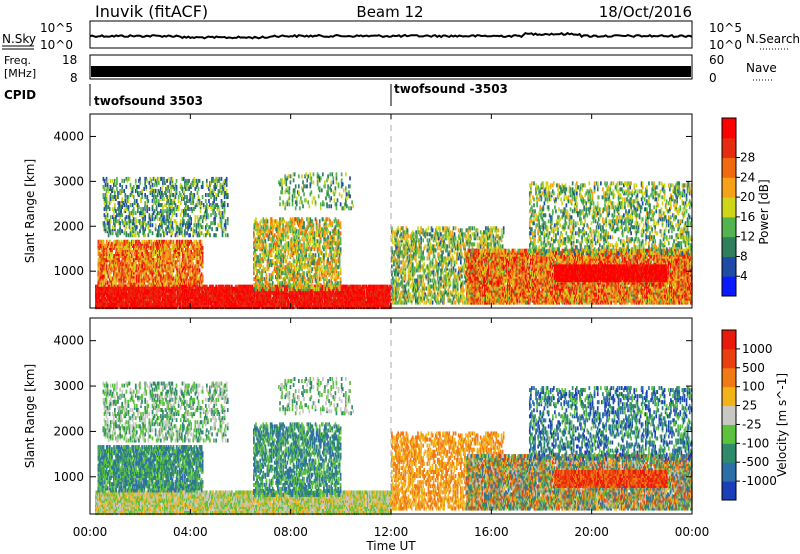  Describe the element at coordinates (20, 95) in the screenshot. I see `cpid-label: CPID` at that location.